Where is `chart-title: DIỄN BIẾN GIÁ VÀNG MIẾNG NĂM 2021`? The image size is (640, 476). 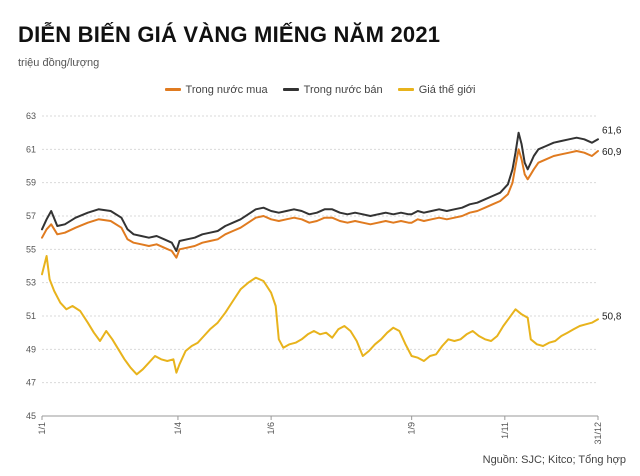 chart-title: DIỄN BIẾN GIÁ VÀNG MIẾNG NĂM 2021 is located at coordinates (229, 34).